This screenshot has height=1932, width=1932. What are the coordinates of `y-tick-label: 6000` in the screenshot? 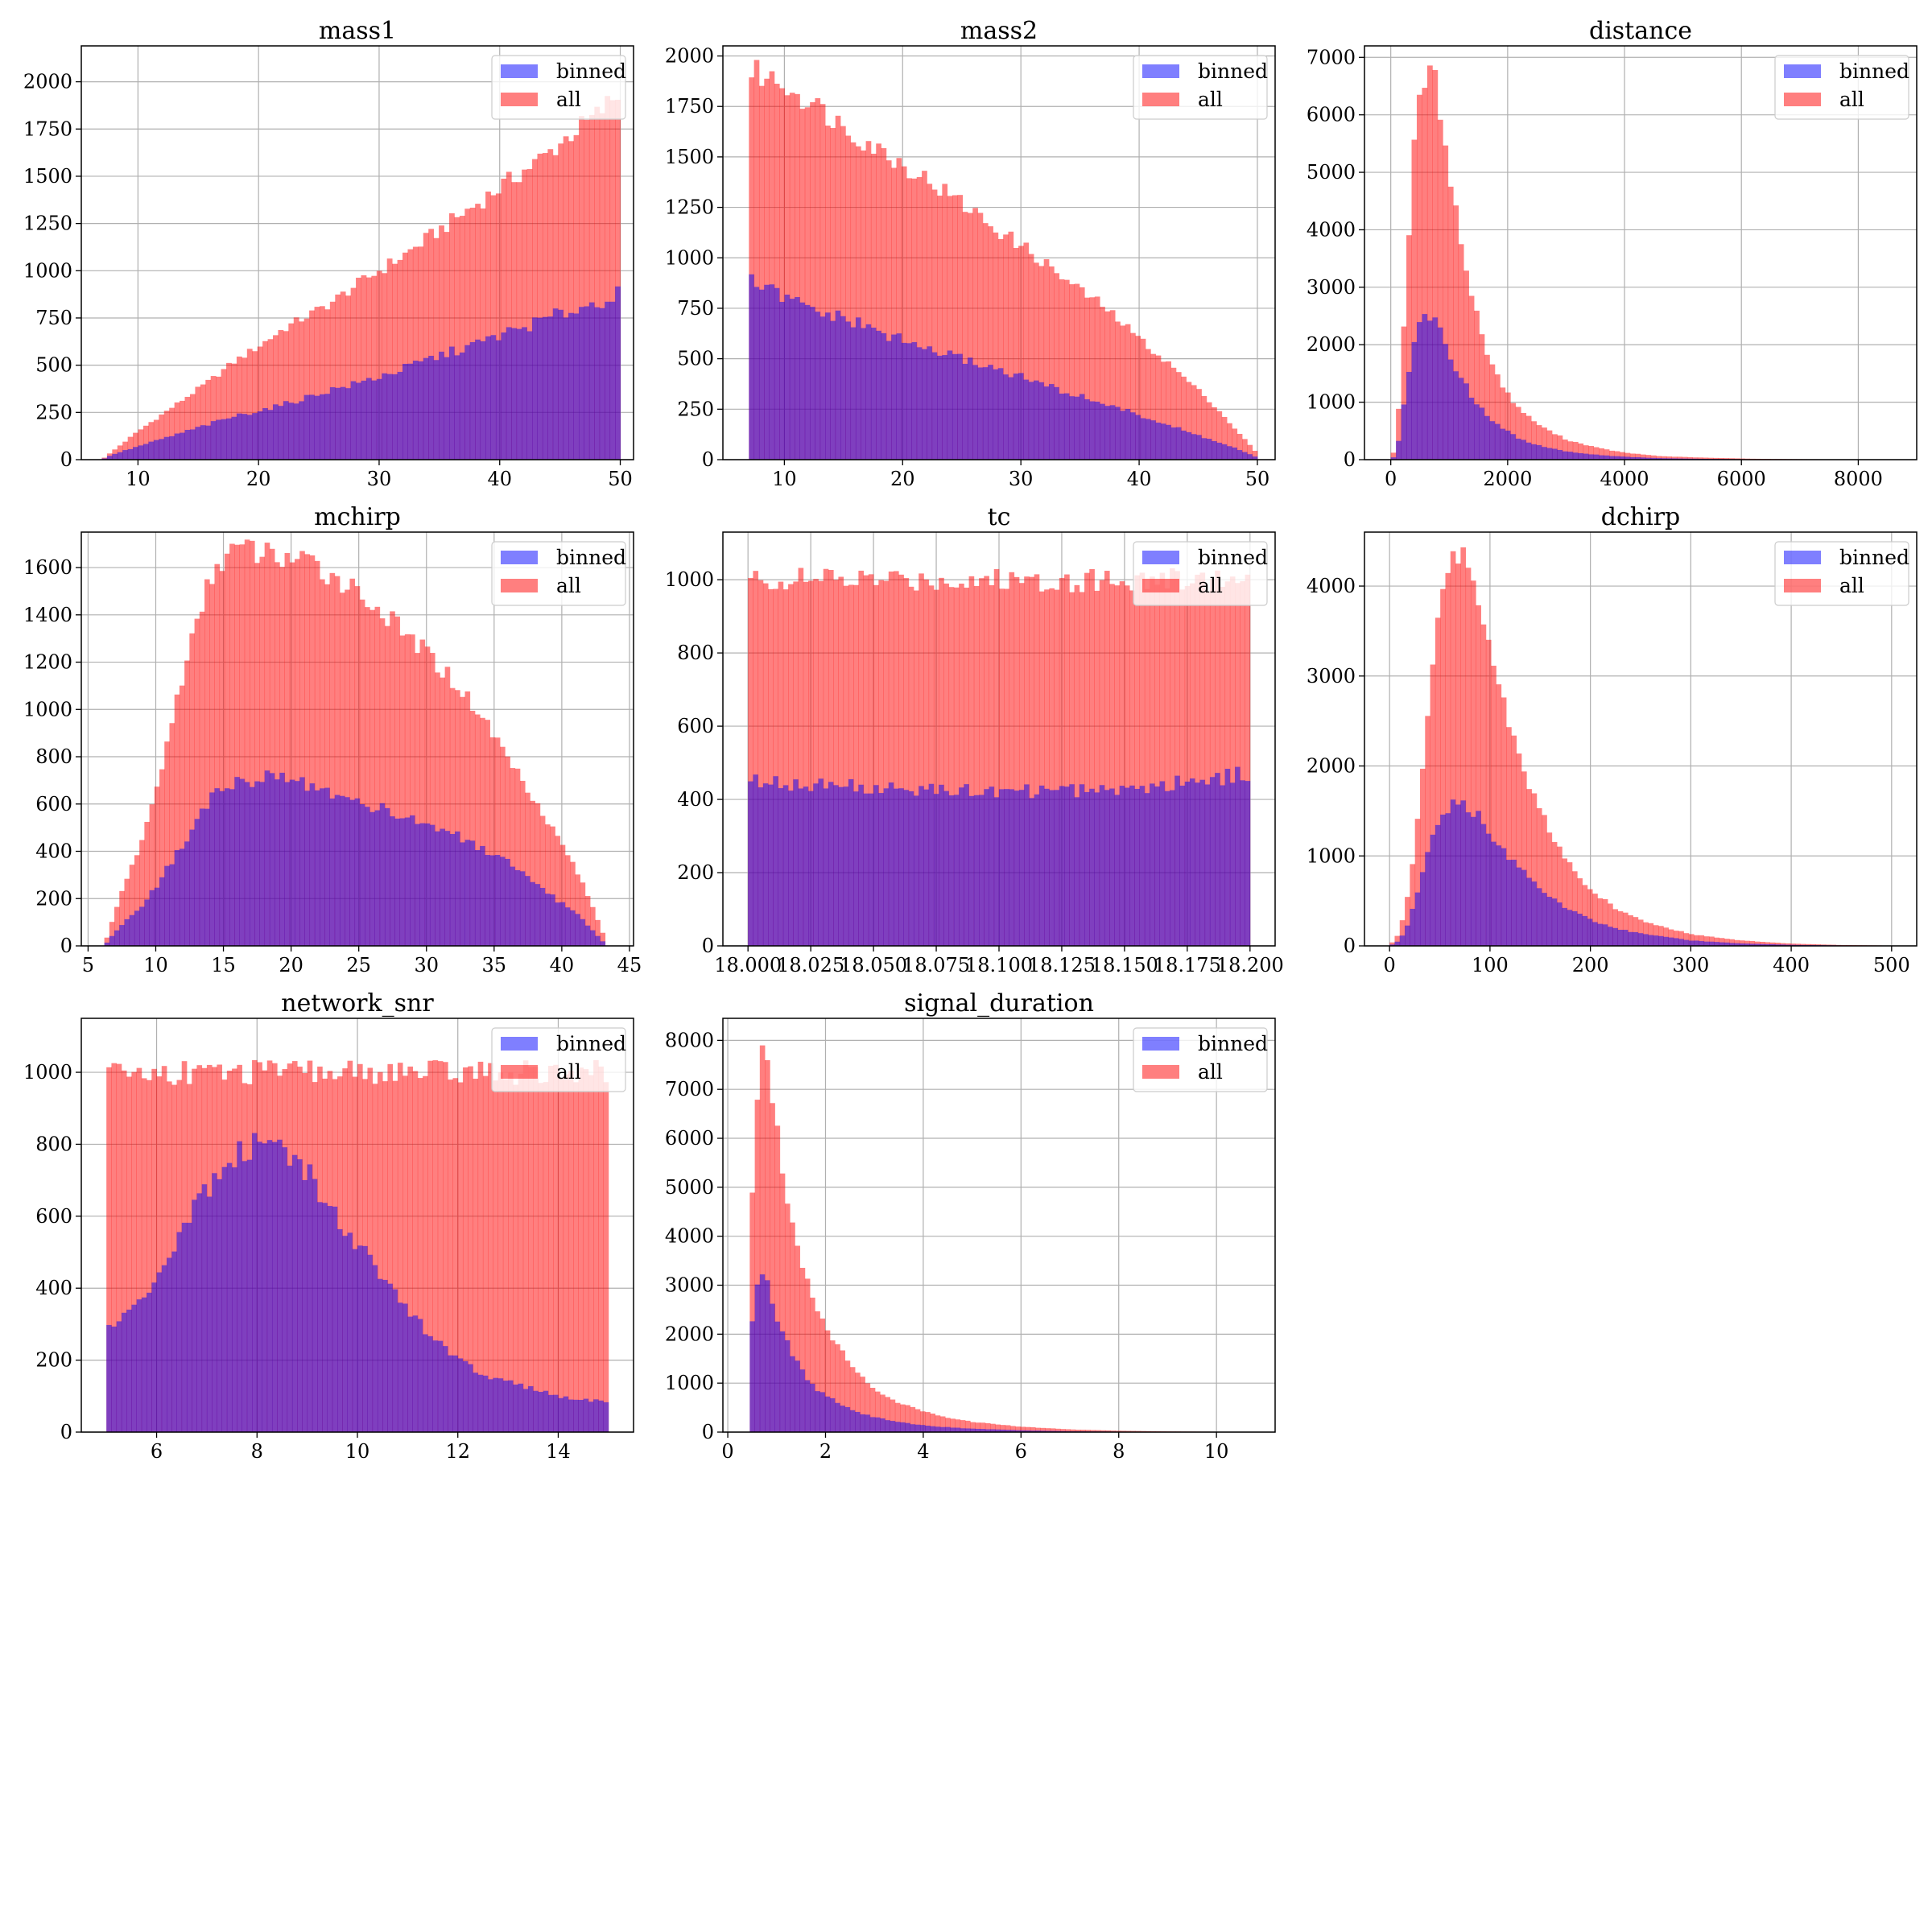 It's located at (689, 1138).